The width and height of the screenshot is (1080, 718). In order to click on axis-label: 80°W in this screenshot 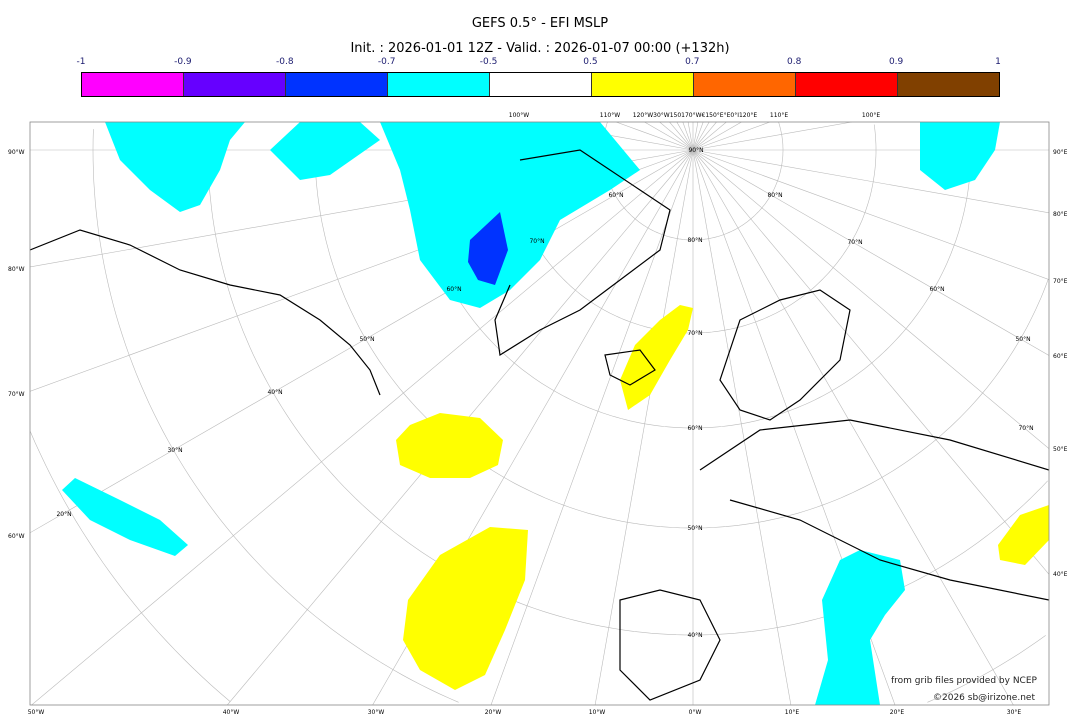, I will do `click(16, 269)`.